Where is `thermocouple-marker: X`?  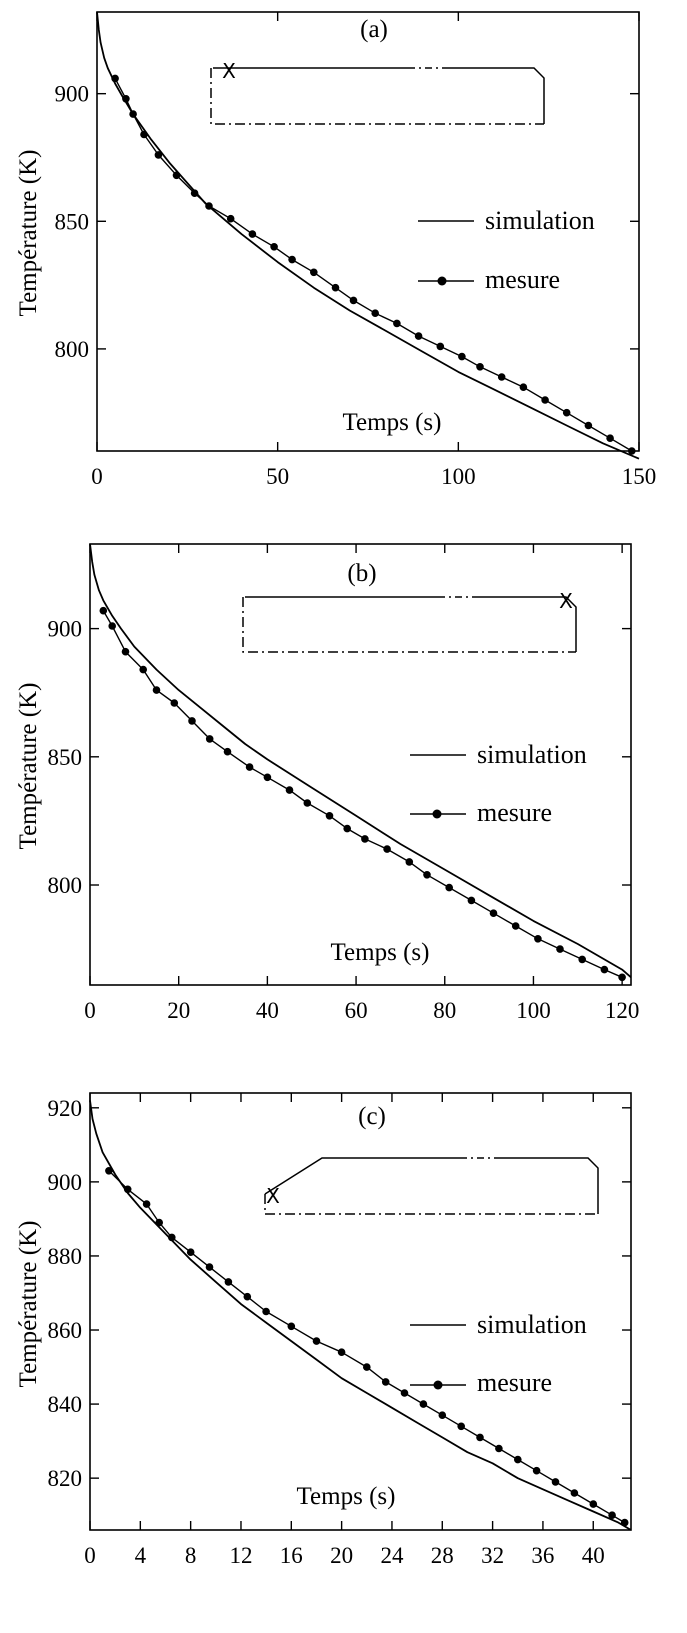
thermocouple-marker: X is located at coordinates (566, 601).